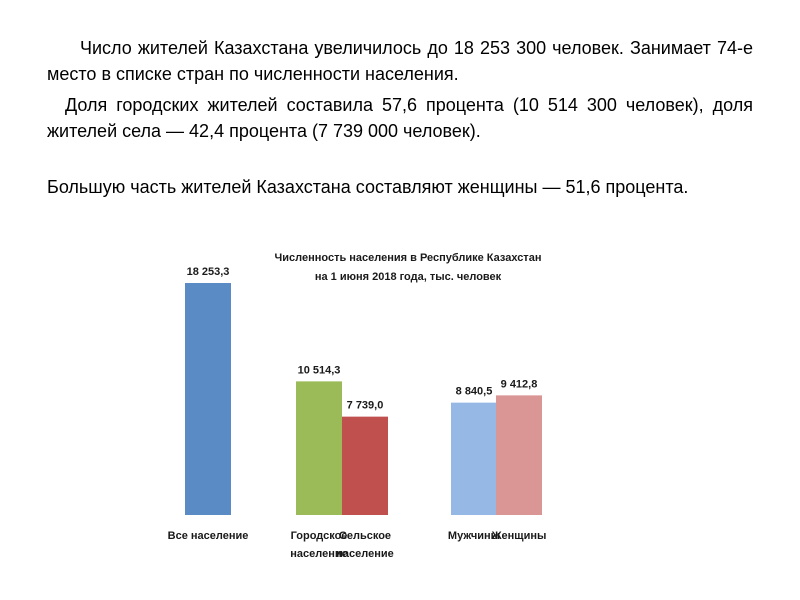 Image resolution: width=800 pixels, height=600 pixels. Describe the element at coordinates (519, 536) in the screenshot. I see `category-label: Женщины` at that location.